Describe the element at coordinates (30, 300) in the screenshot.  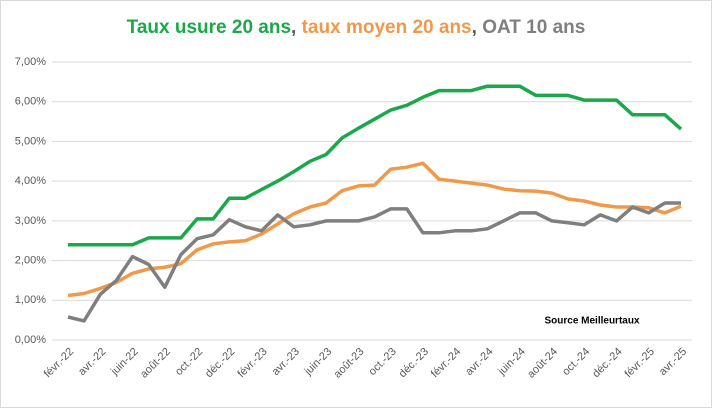
I see `y-tick-label: 1,00%` at that location.